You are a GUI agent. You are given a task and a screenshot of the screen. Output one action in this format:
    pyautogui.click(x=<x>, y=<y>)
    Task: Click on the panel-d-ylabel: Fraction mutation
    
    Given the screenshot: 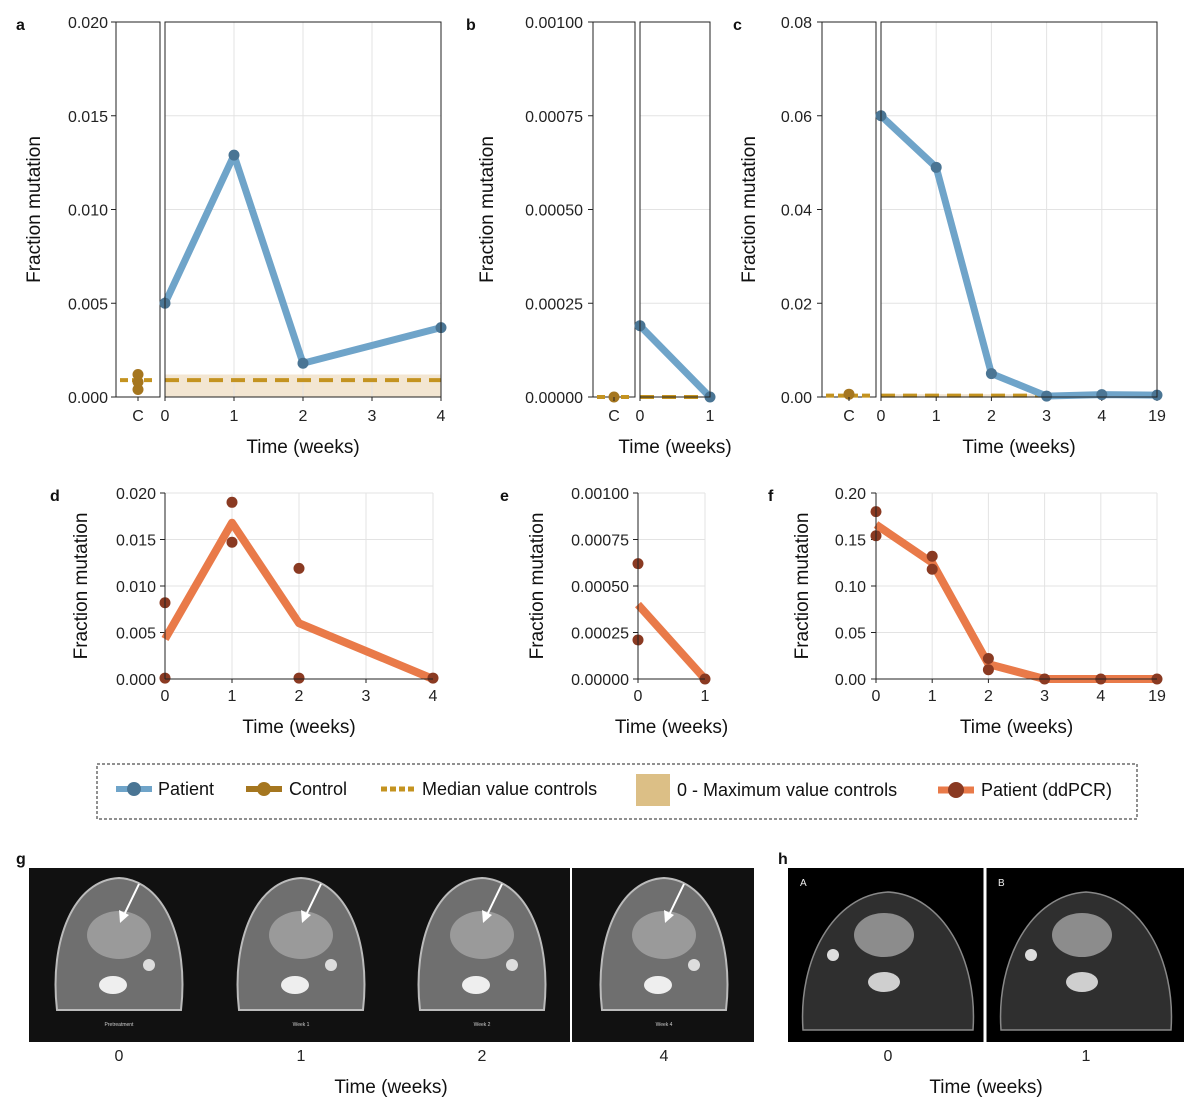 What is the action you would take?
    pyautogui.click(x=81, y=586)
    